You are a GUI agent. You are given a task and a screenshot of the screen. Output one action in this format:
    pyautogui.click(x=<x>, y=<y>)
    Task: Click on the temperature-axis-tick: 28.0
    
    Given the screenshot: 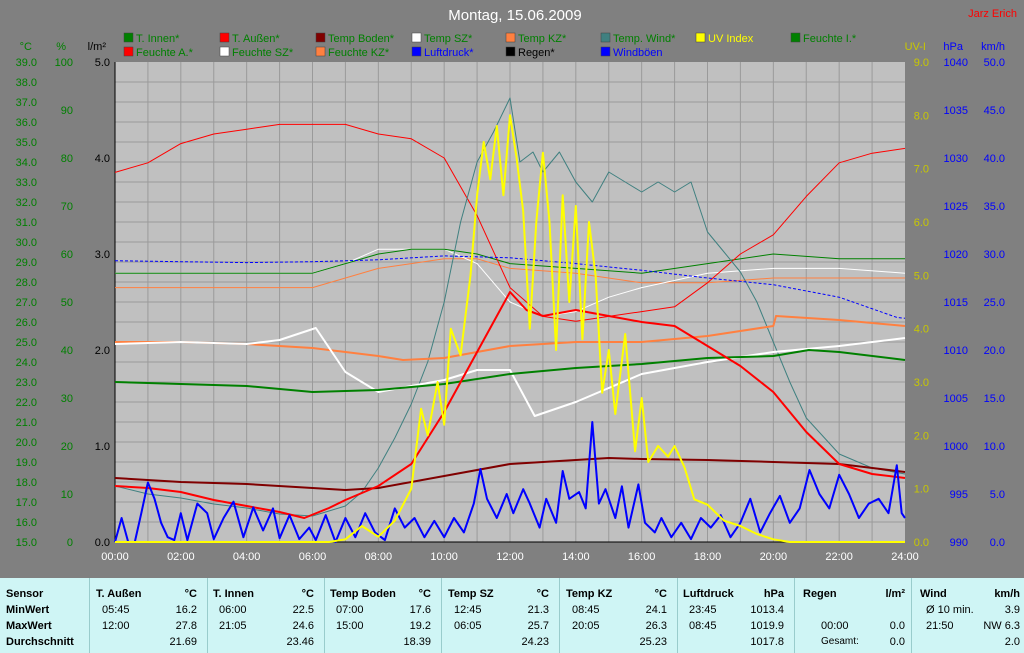 What is the action you would take?
    pyautogui.click(x=26, y=283)
    